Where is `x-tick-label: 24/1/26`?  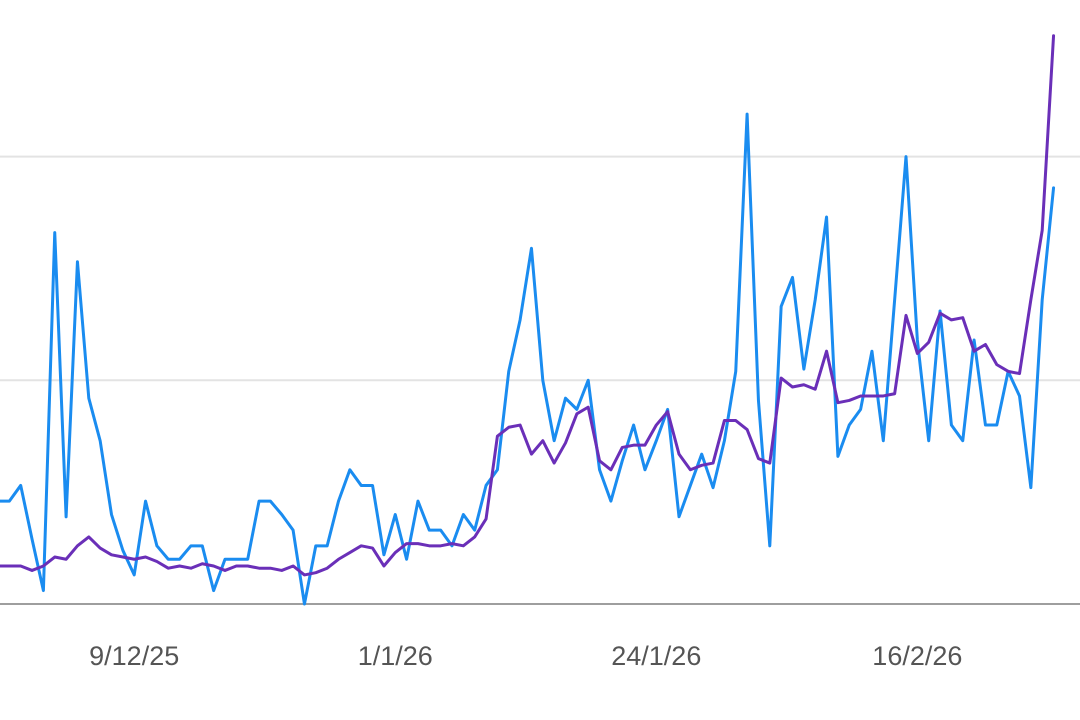
x-tick-label: 24/1/26 is located at coordinates (656, 656).